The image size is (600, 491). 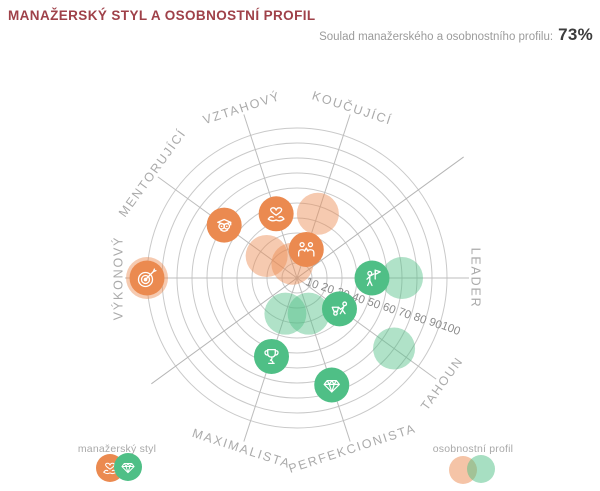 I want to click on scale-tick-80: 80, so click(x=420, y=319).